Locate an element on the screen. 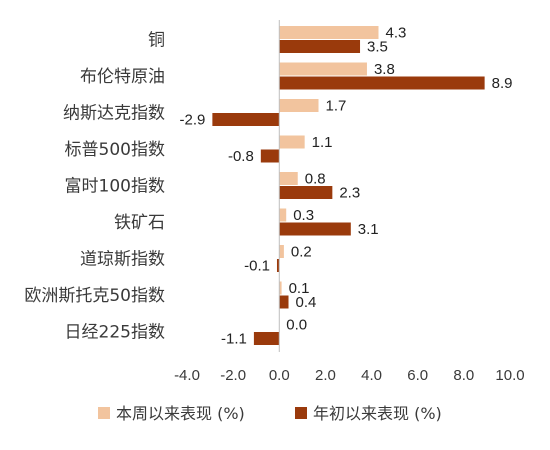  x-tick-label: -4.0 is located at coordinates (187, 375).